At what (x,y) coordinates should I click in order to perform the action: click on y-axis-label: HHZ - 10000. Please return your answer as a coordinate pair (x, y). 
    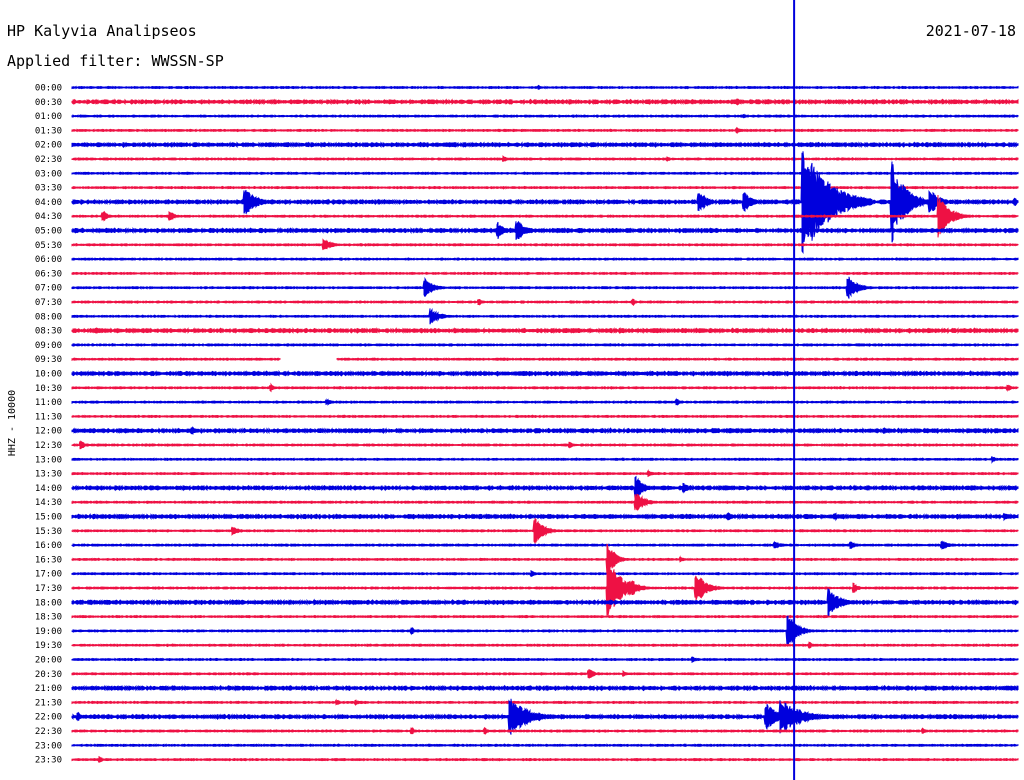
    Looking at the image, I should click on (12, 423).